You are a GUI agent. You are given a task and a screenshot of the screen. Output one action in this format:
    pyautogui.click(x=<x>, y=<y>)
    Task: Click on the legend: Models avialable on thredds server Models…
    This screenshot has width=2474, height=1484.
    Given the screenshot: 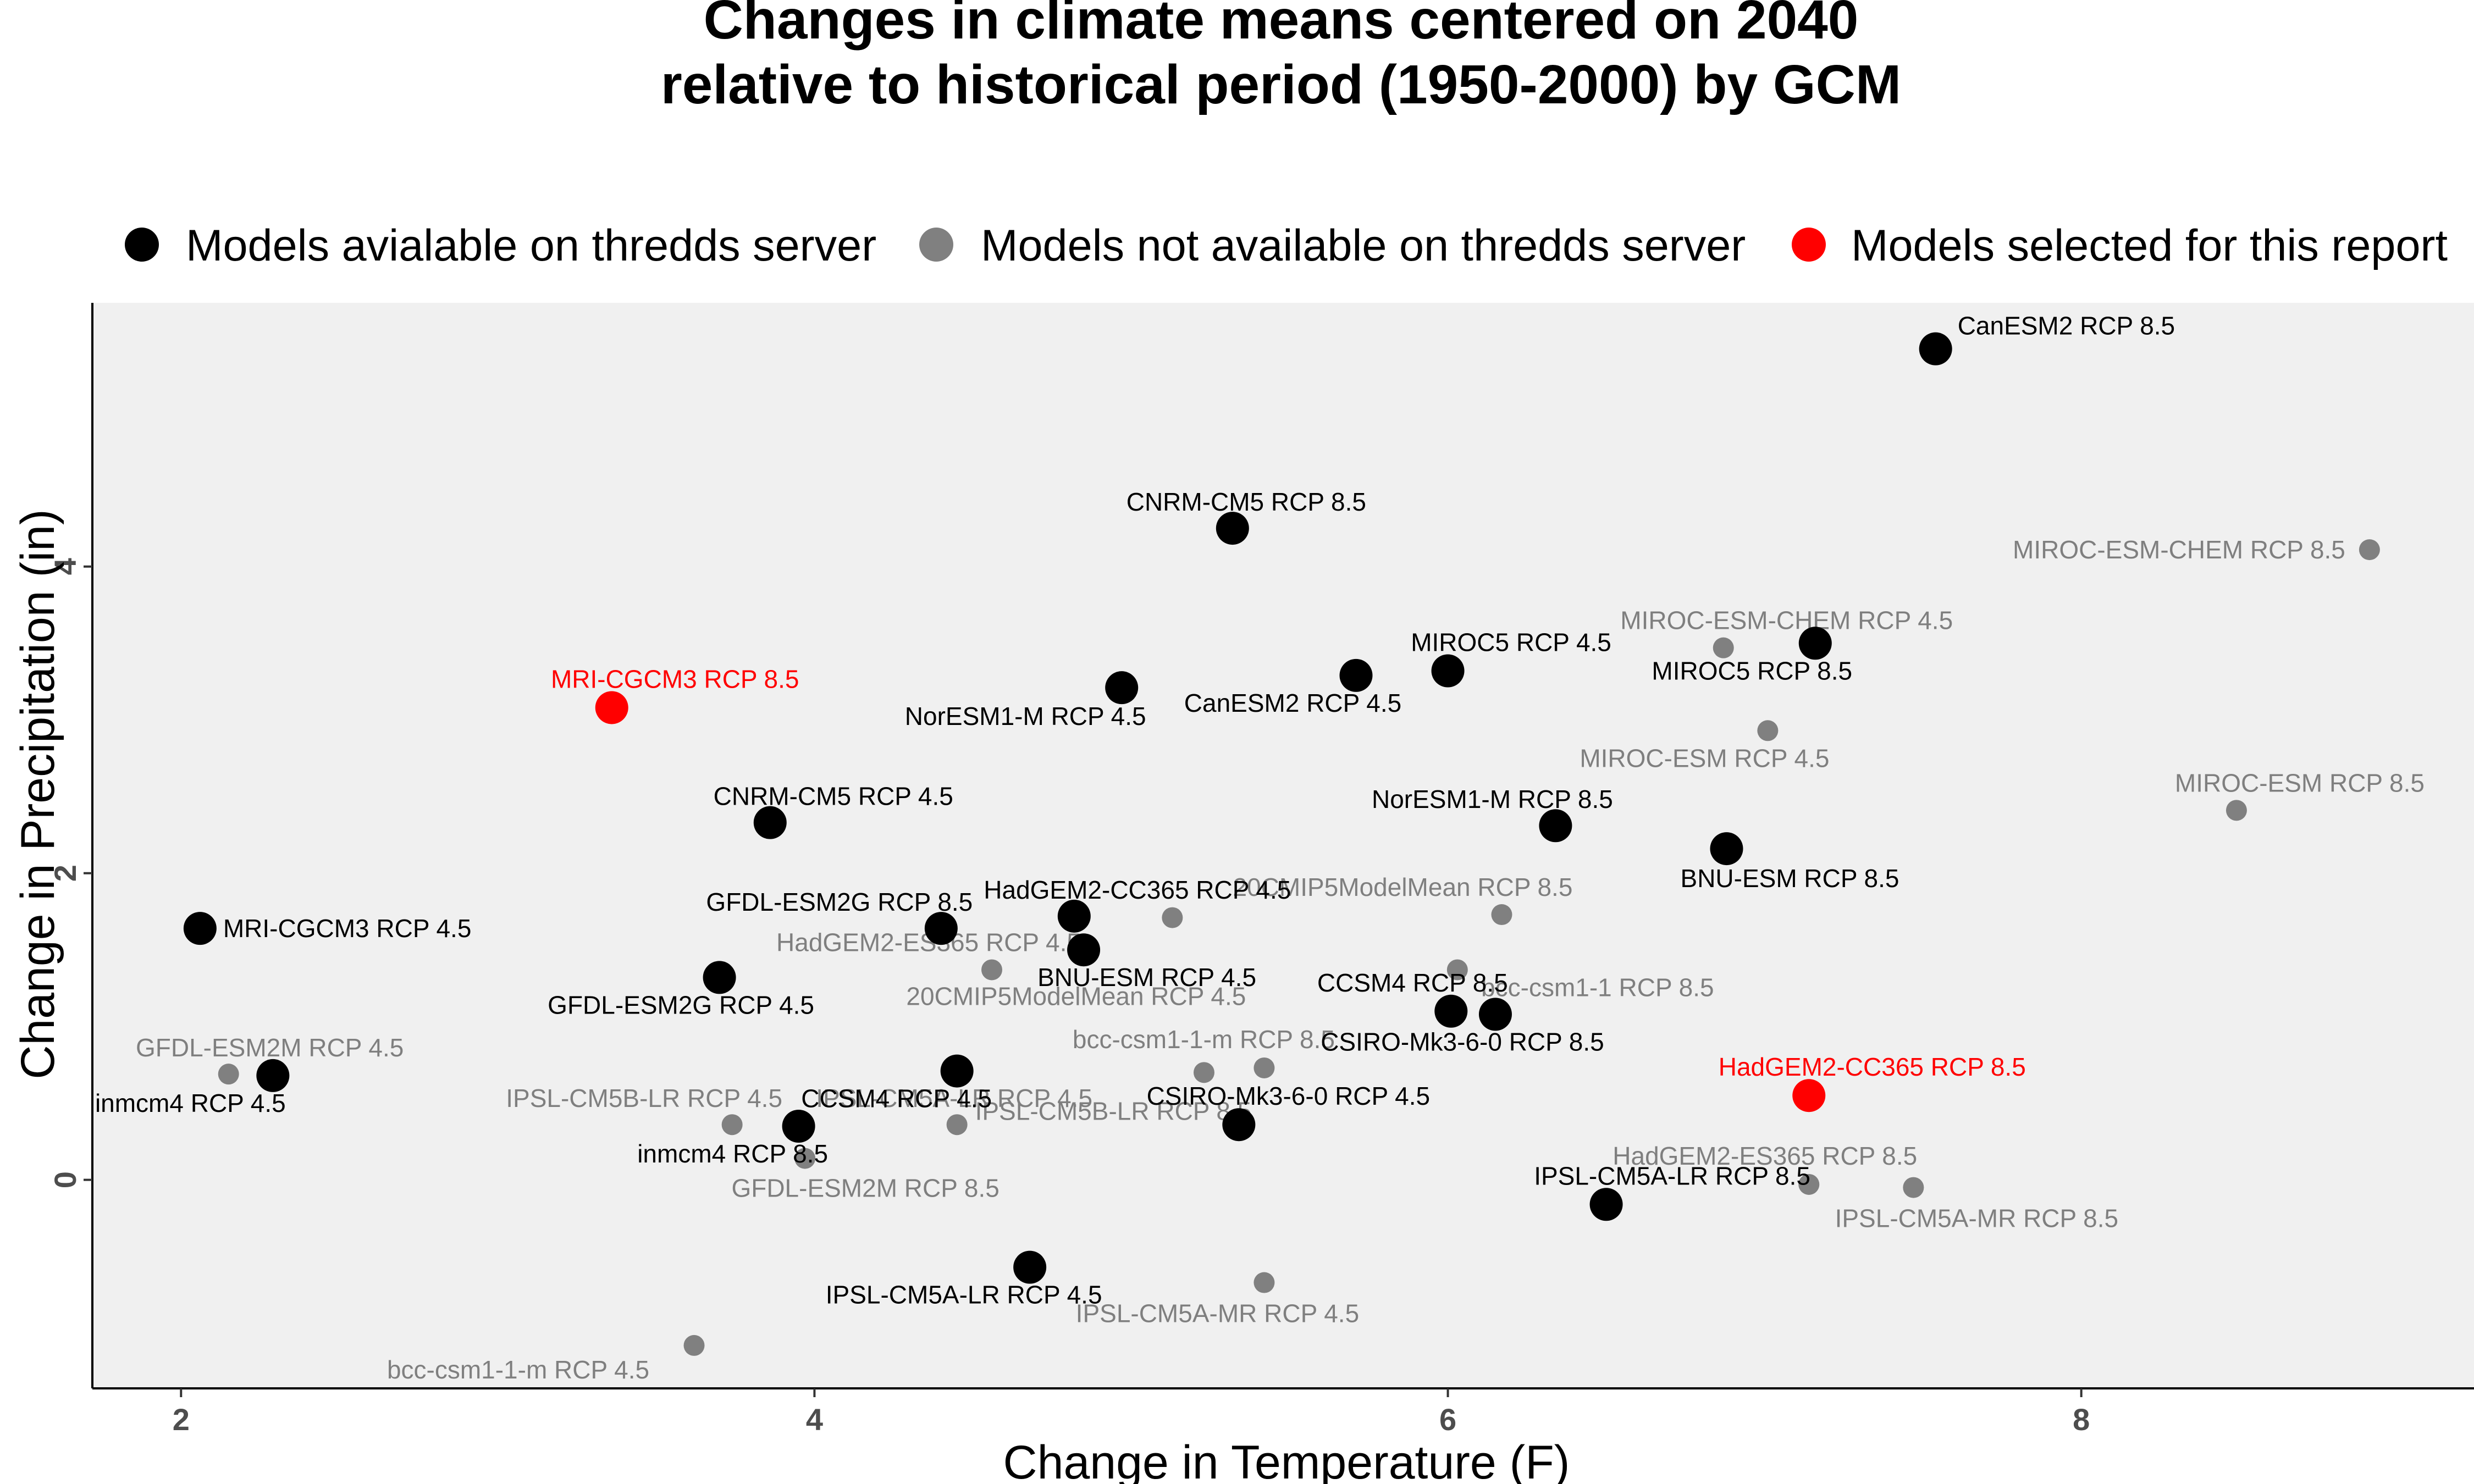 What is the action you would take?
    pyautogui.click(x=1286, y=245)
    